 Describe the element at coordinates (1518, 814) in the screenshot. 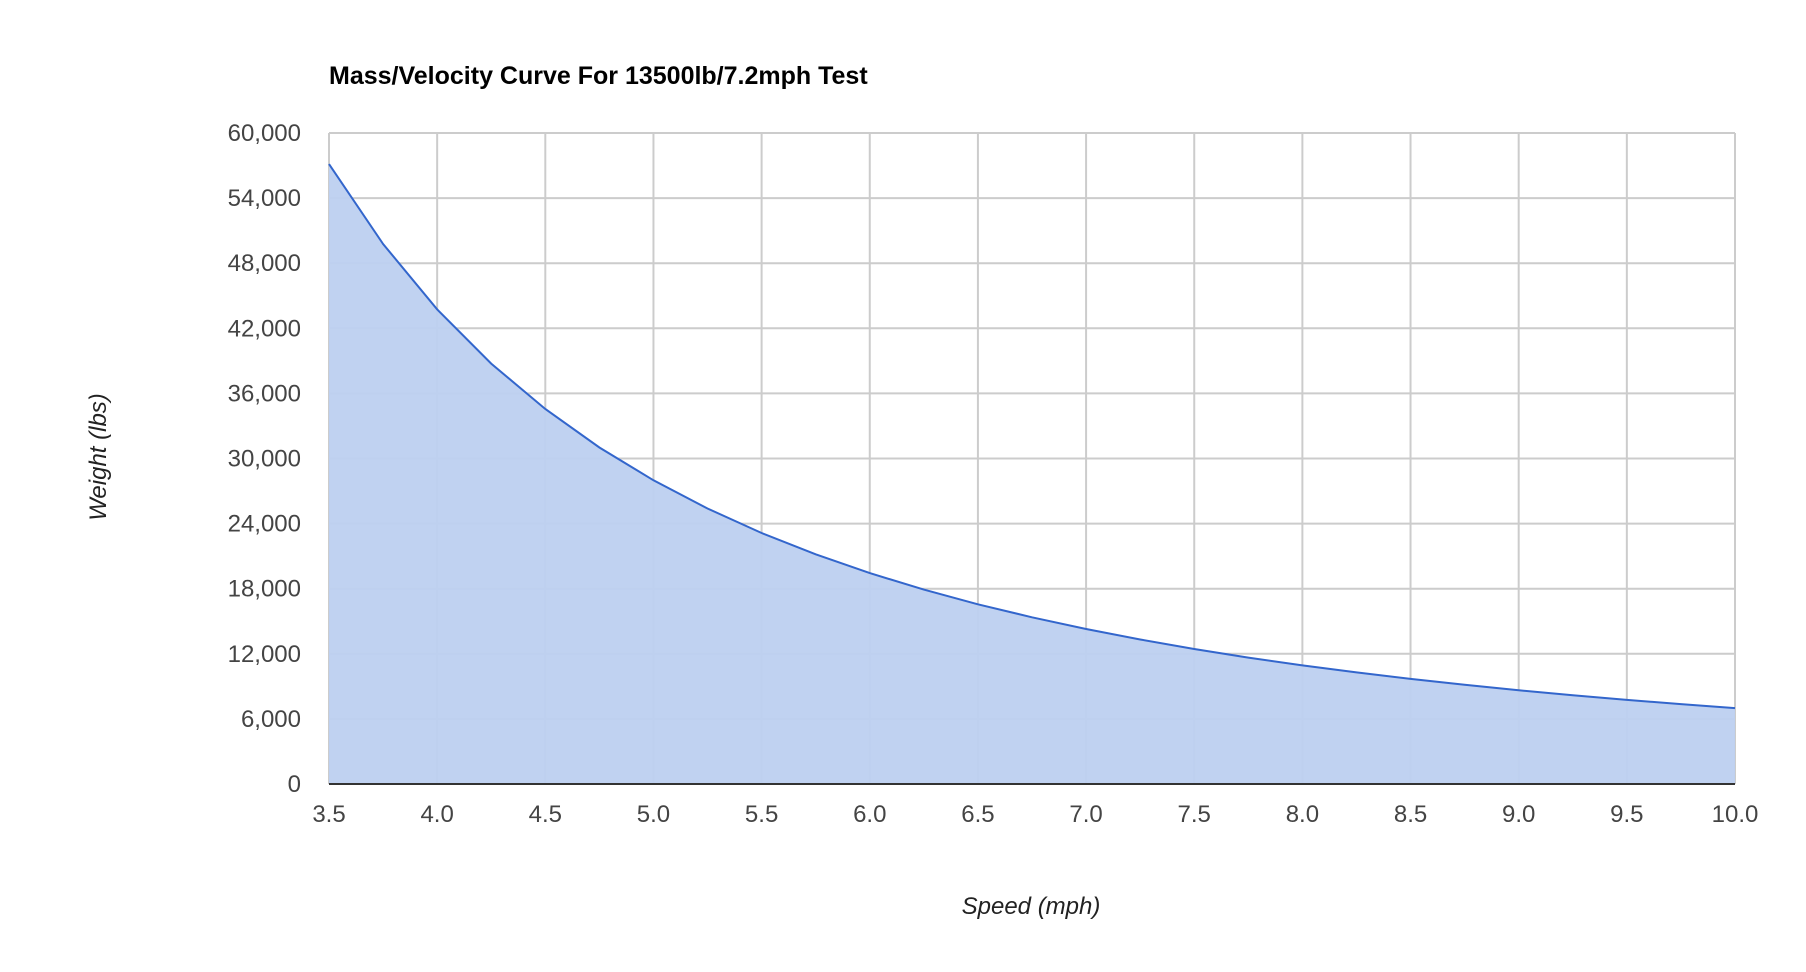

I see `x-tick-label: 9.0` at that location.